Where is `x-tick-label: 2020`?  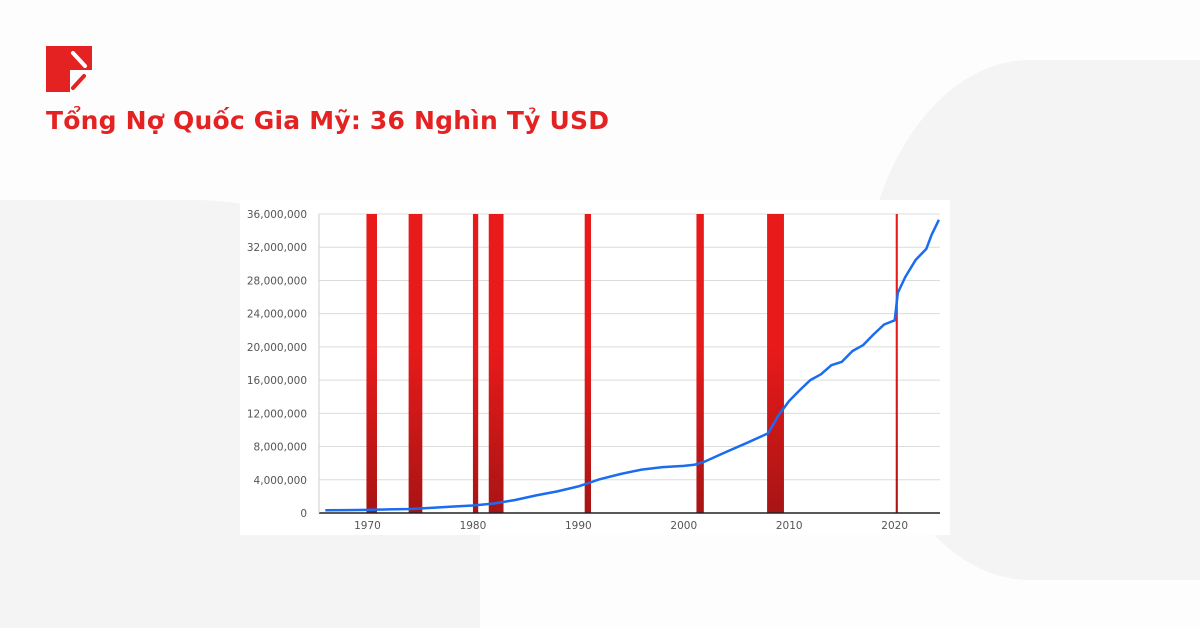
x-tick-label: 2020 is located at coordinates (894, 526).